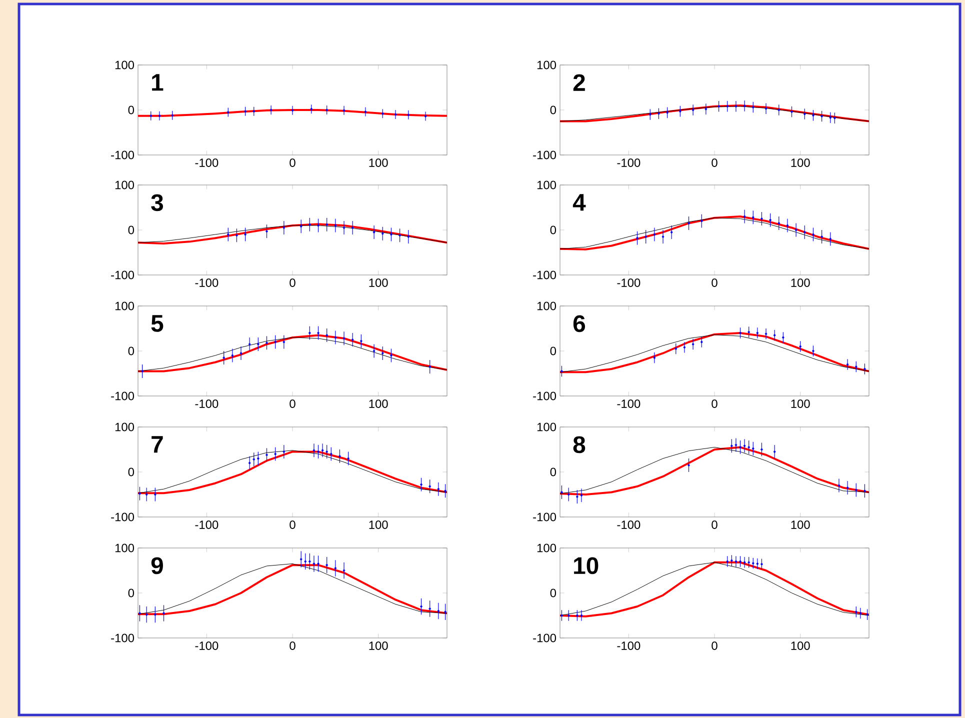  Describe the element at coordinates (157, 444) in the screenshot. I see `chart-title: 7` at that location.